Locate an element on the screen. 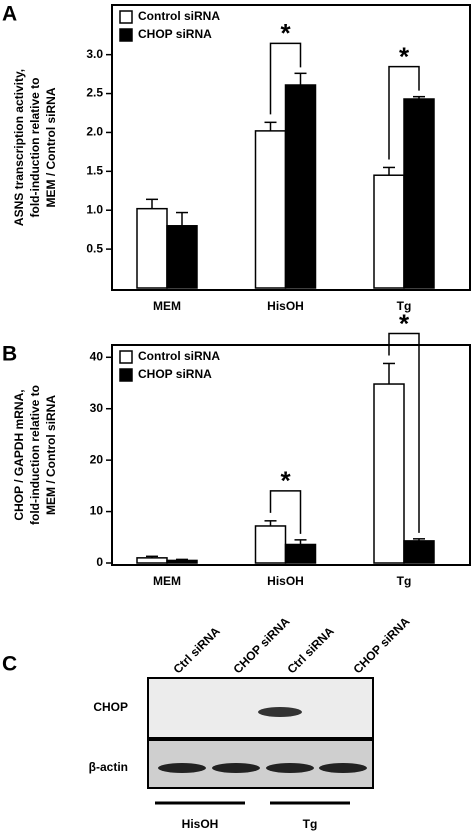 This screenshot has height=835, width=475. y-axis-label: ASNS transcription activity, is located at coordinates (19, 147).